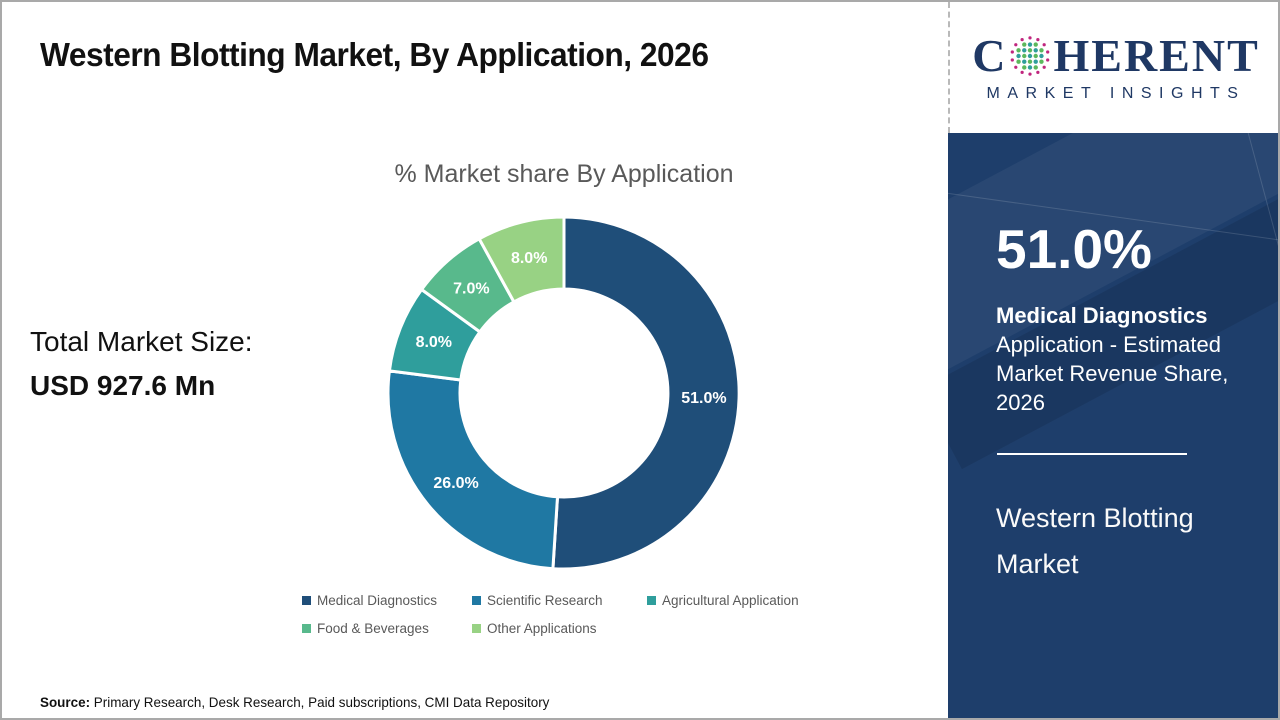 This screenshot has width=1280, height=720. I want to click on divider-line, so click(1092, 454).